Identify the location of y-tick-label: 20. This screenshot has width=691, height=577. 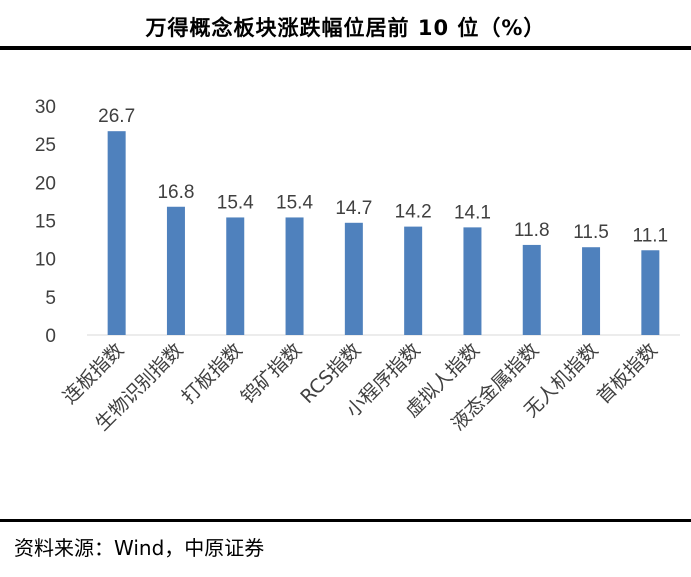
(45, 183).